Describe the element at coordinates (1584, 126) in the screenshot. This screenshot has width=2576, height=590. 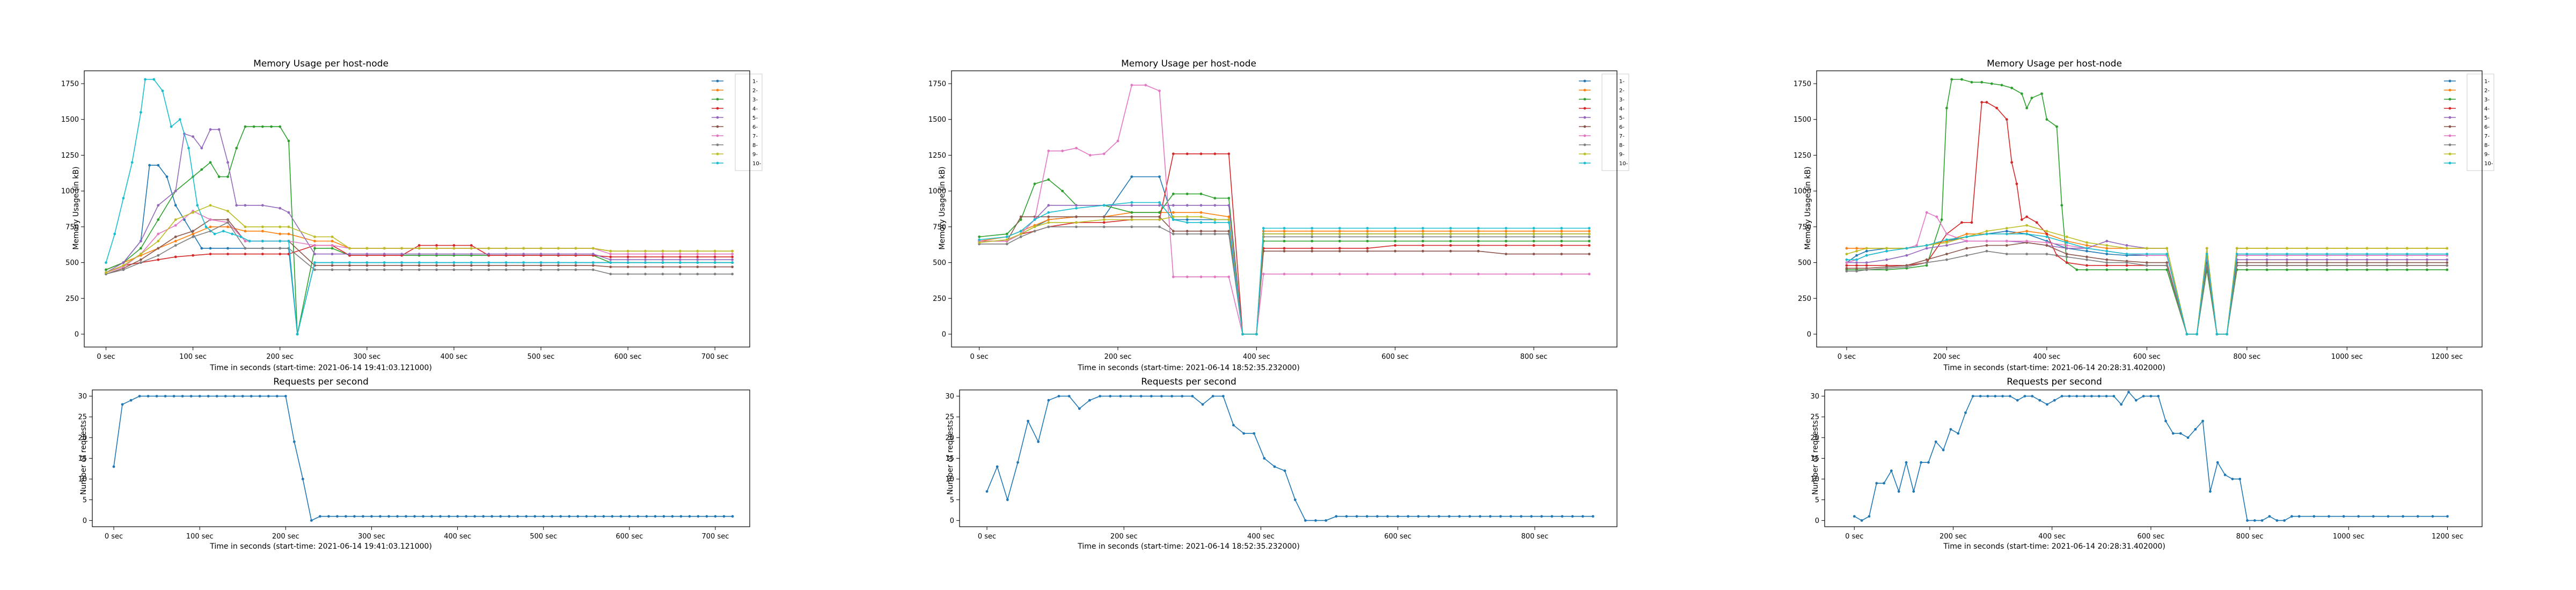
I see `legend-swatch-marker` at that location.